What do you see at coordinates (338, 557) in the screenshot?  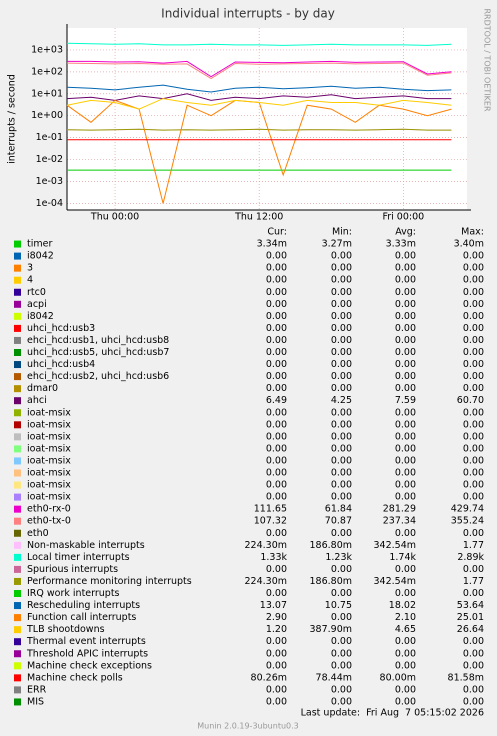 I see `legend-stat: 1.23k` at bounding box center [338, 557].